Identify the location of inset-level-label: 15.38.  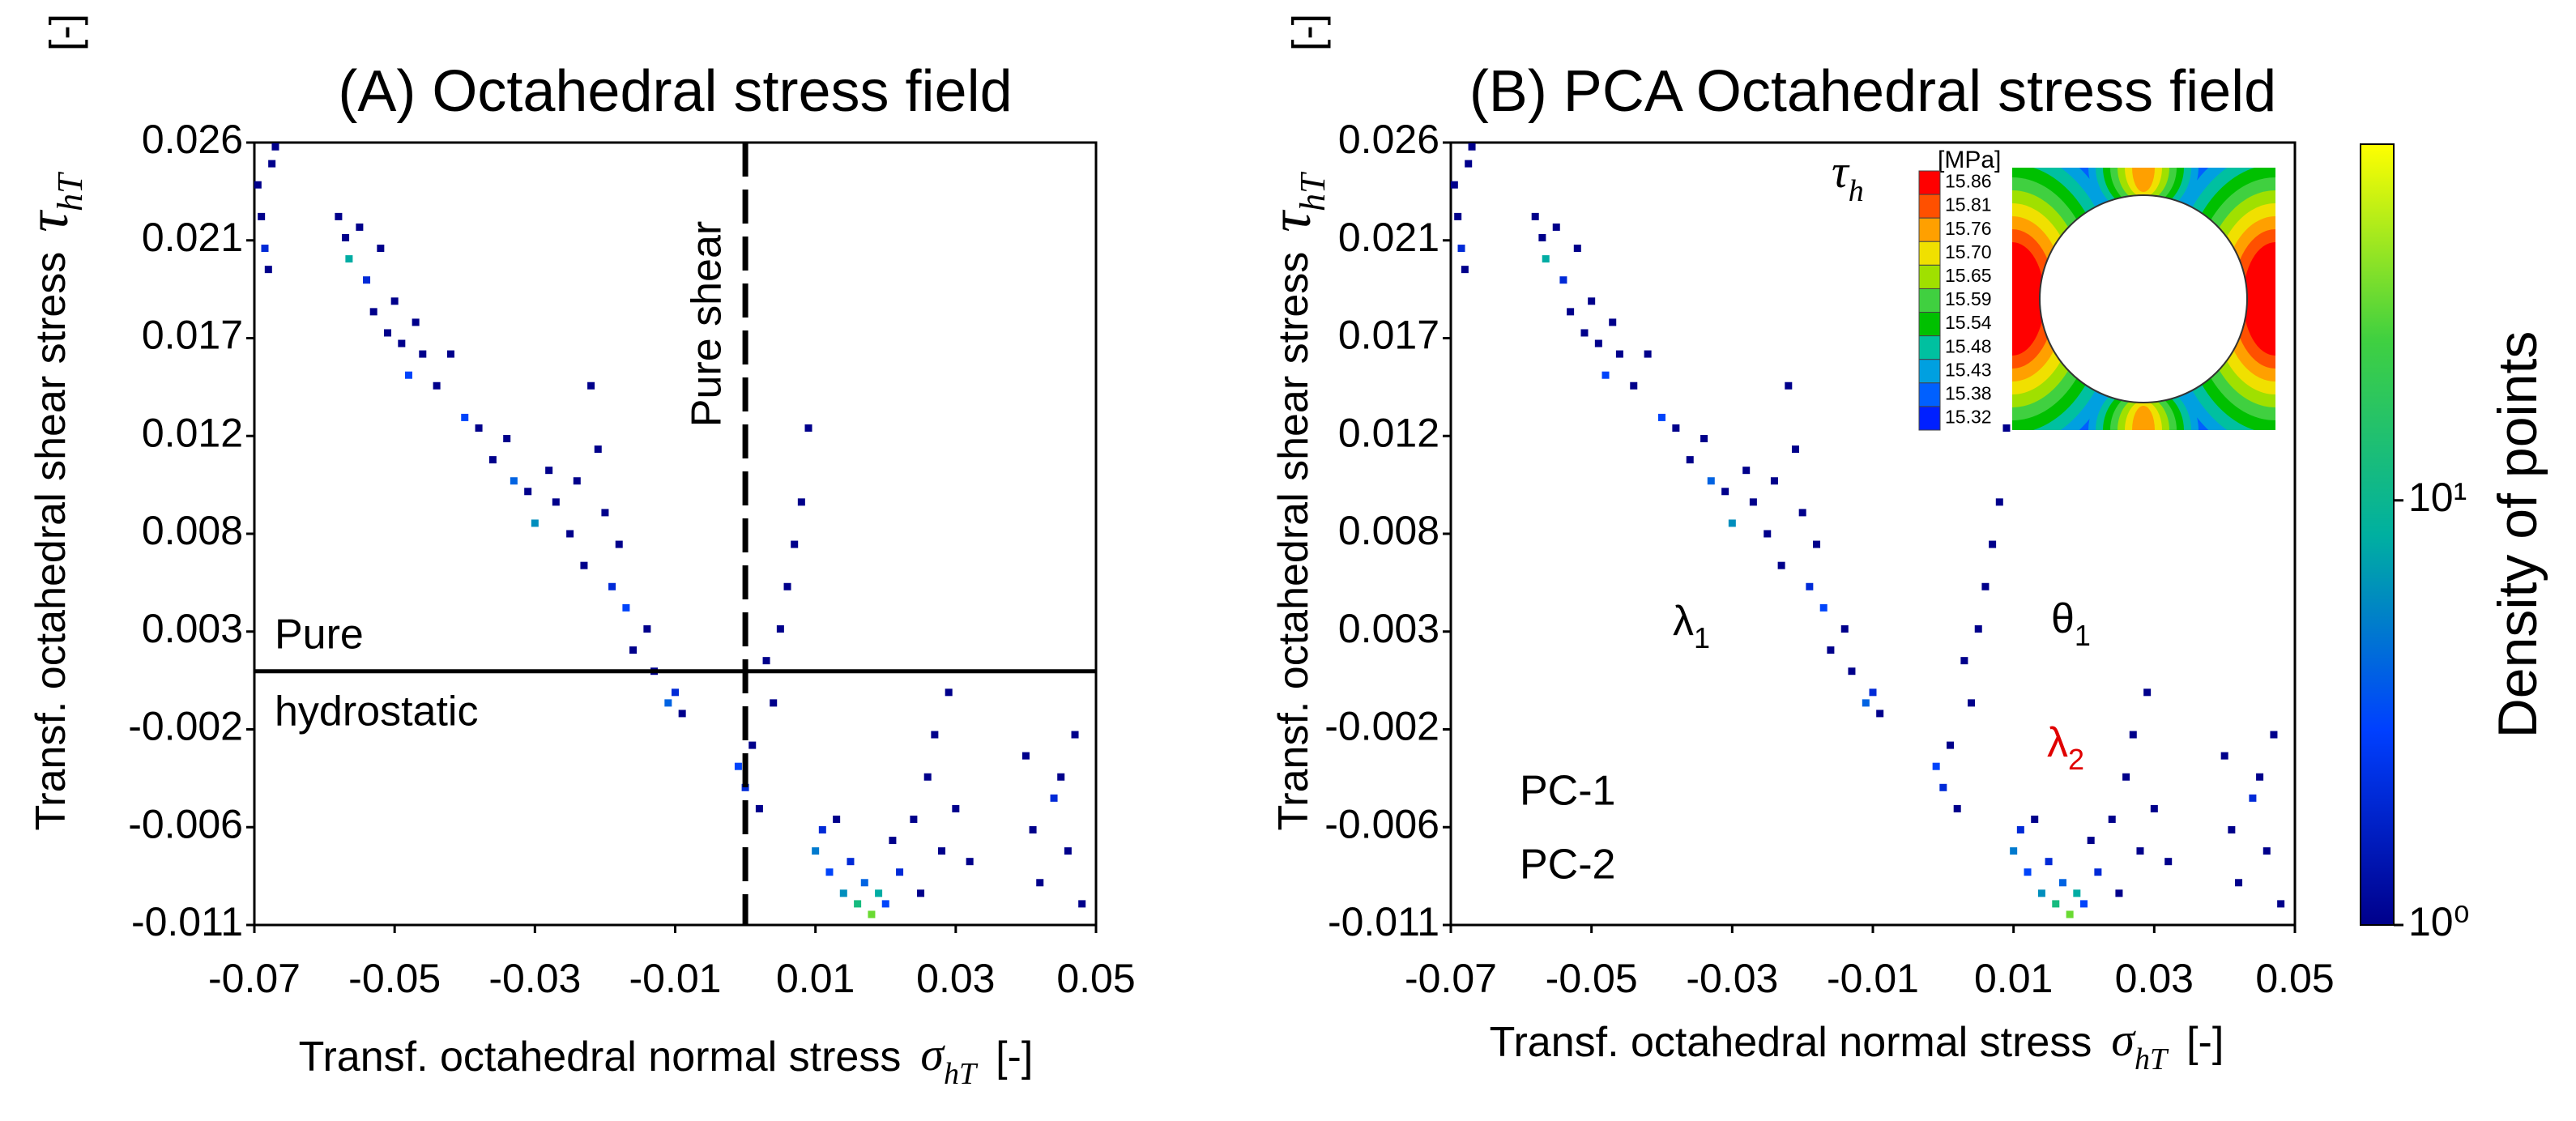
(1969, 392).